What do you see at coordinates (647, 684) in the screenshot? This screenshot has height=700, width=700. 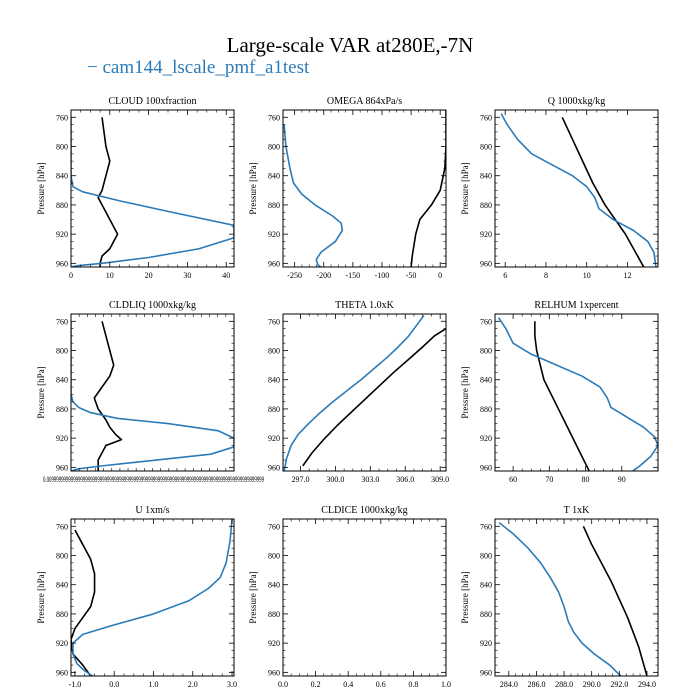 I see `x-tick-label: 294.0` at bounding box center [647, 684].